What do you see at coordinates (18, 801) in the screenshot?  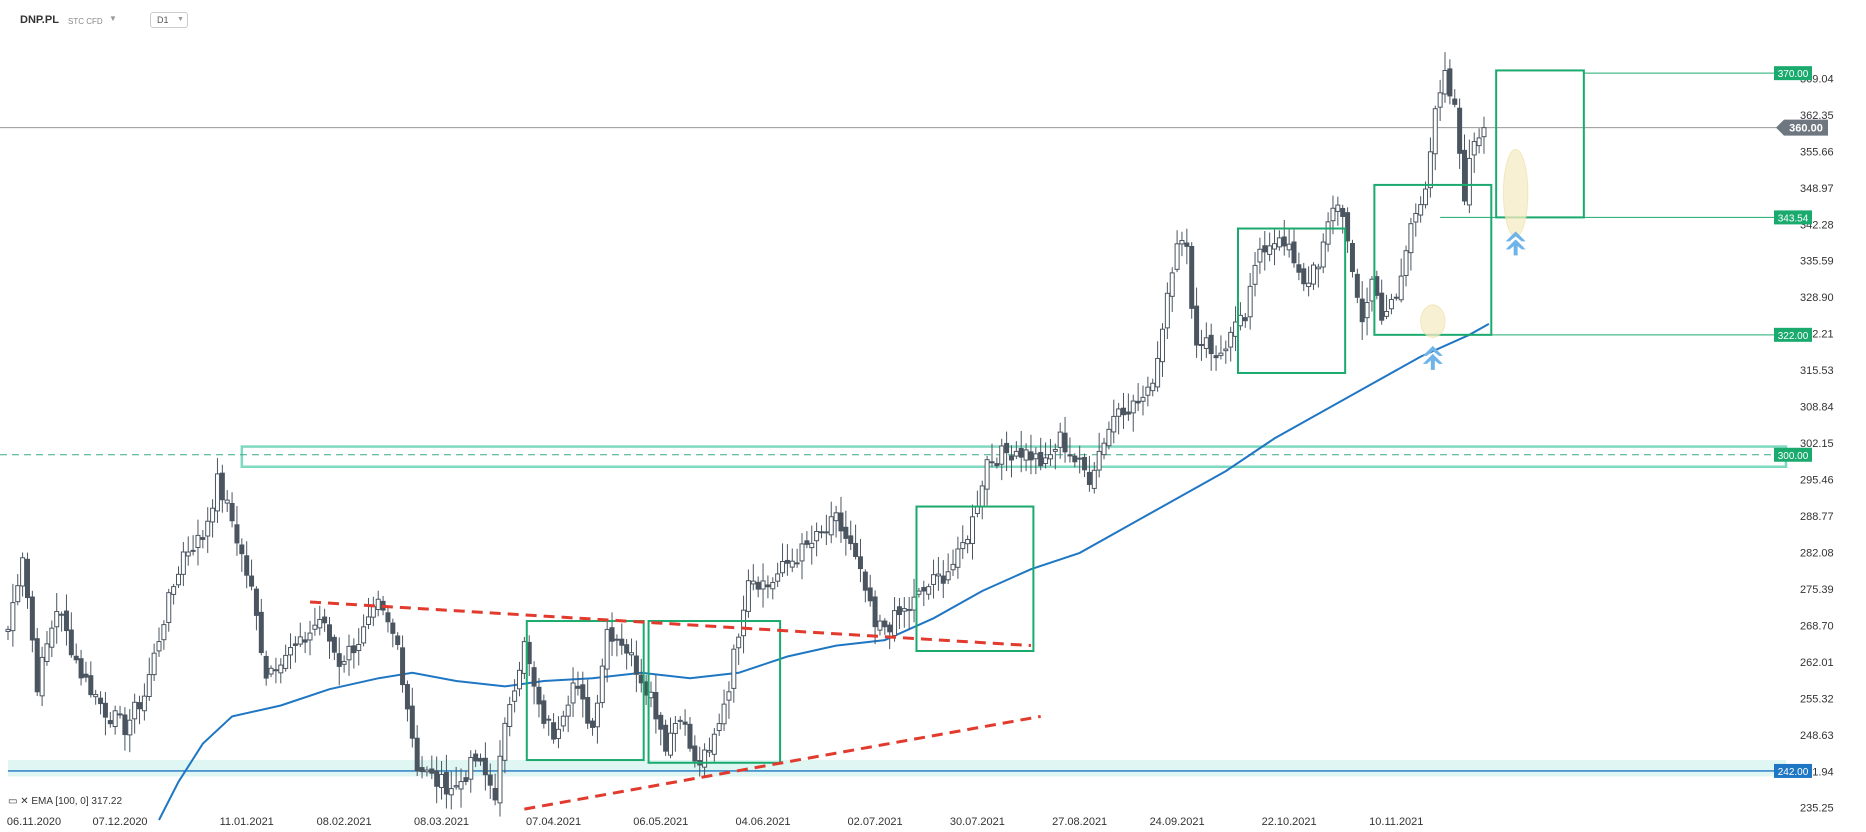 I see `indicator-icon: ▭ ✕` at bounding box center [18, 801].